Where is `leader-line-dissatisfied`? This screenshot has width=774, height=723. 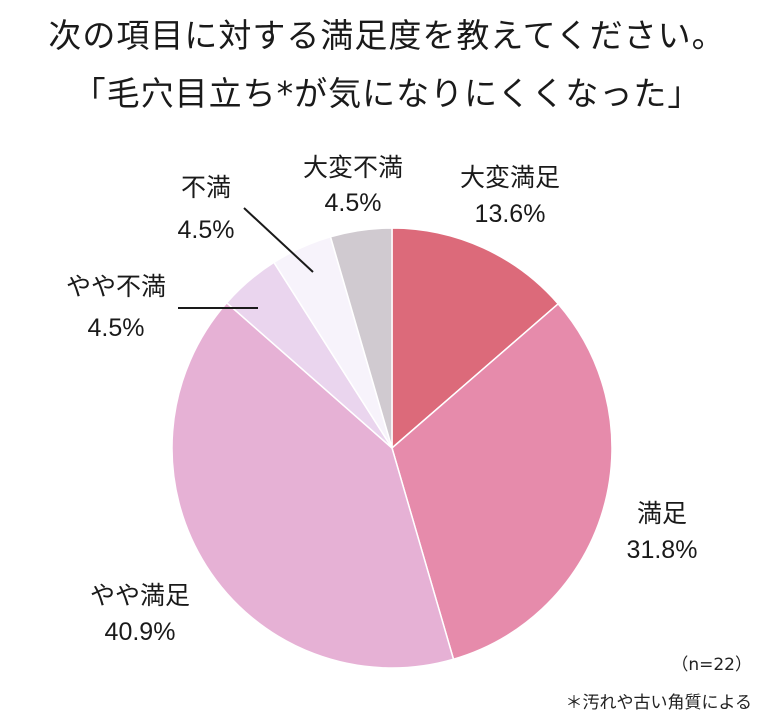
leader-line-dissatisfied is located at coordinates (278, 240).